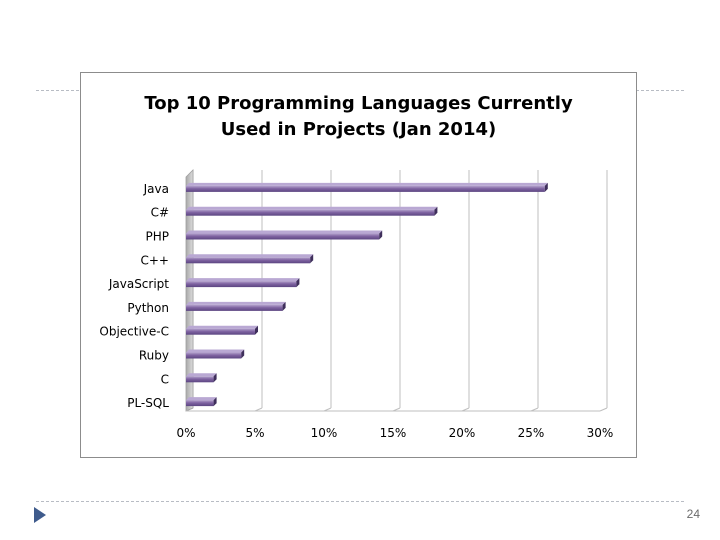  What do you see at coordinates (134, 332) in the screenshot?
I see `y-category-label: Objective-C` at bounding box center [134, 332].